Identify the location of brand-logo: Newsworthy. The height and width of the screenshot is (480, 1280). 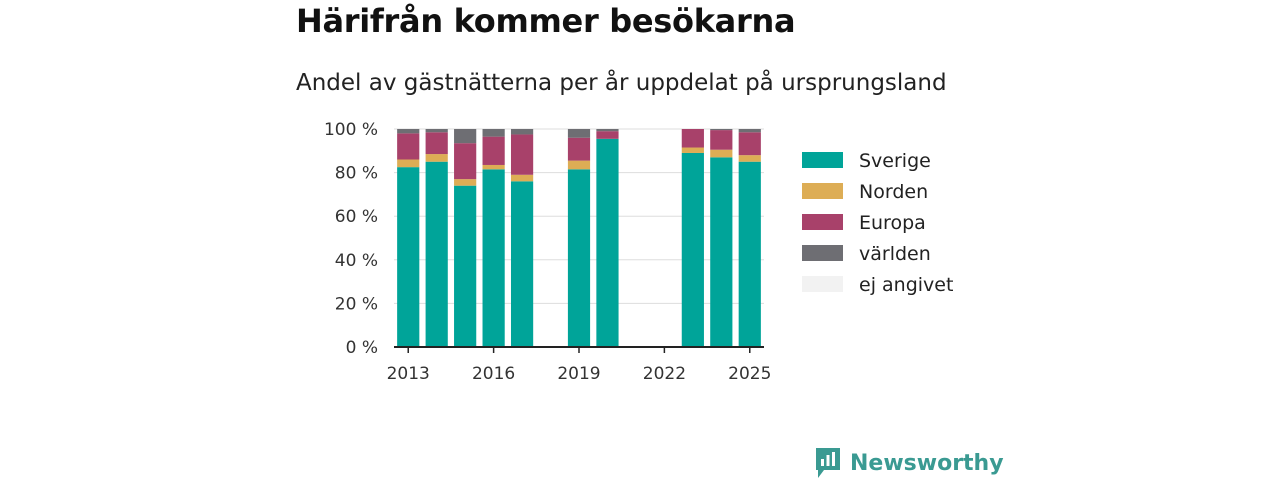
(909, 463).